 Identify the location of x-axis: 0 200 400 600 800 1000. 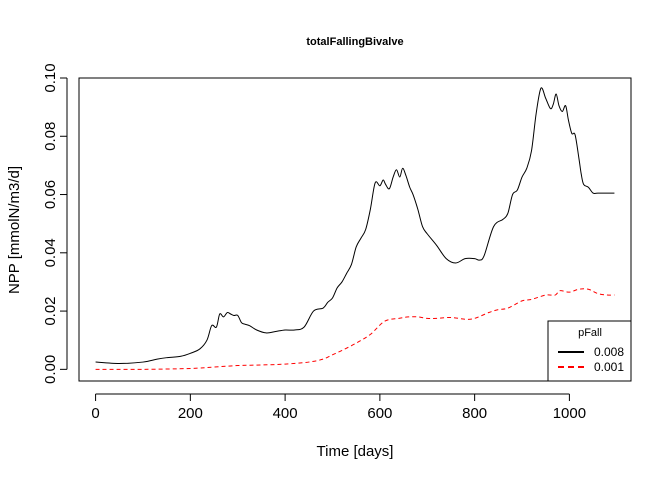
(338, 407).